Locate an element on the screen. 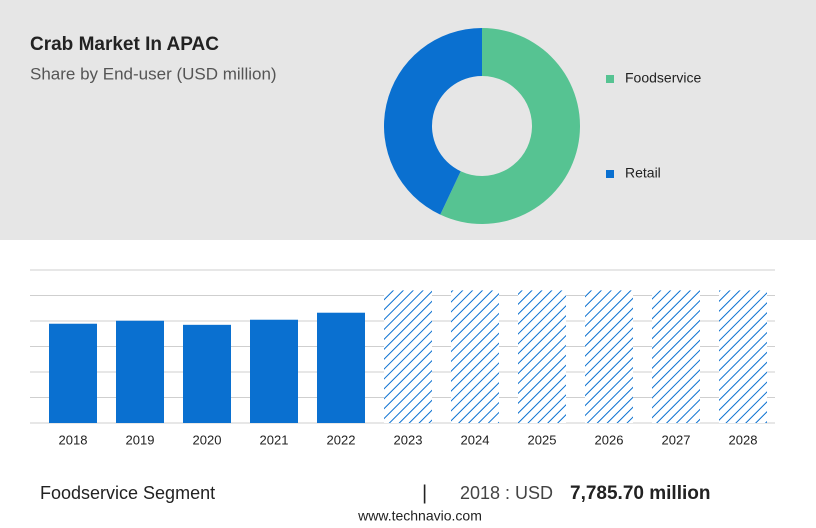  footer-source: www.technavio.com is located at coordinates (419, 516).